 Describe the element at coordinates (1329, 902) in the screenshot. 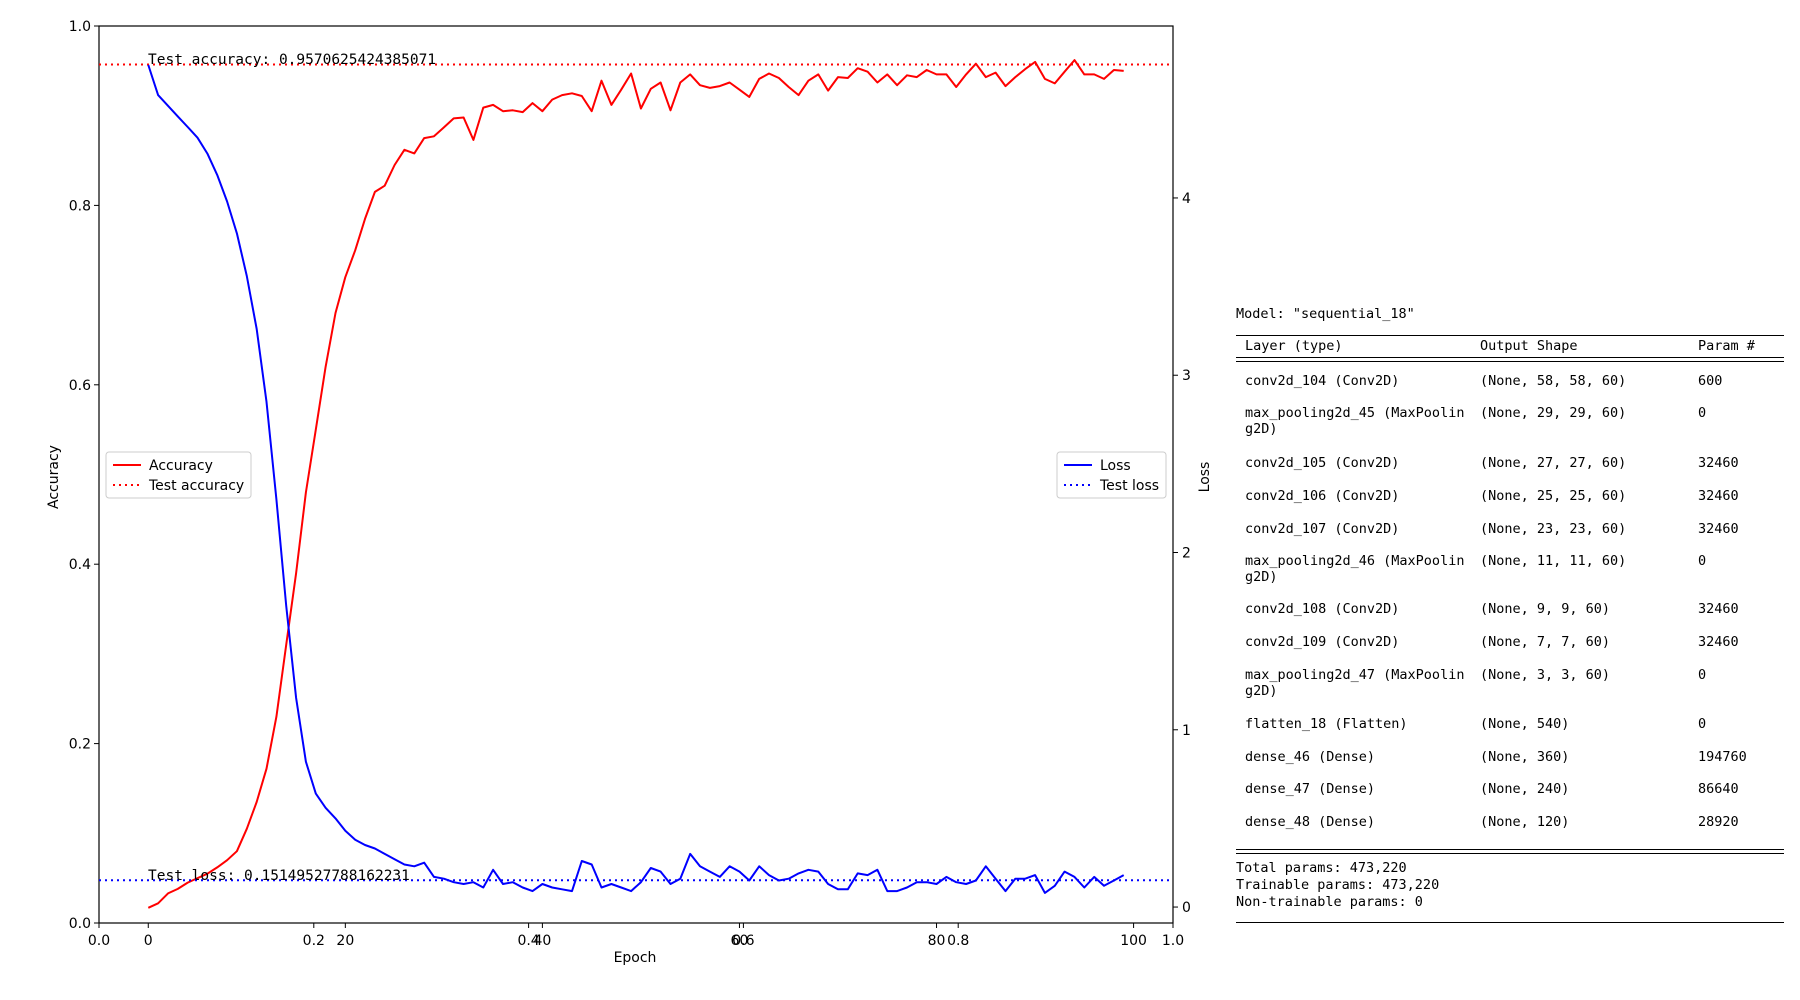

I see `non-trainable-params: Non-trainable params: 0` at that location.